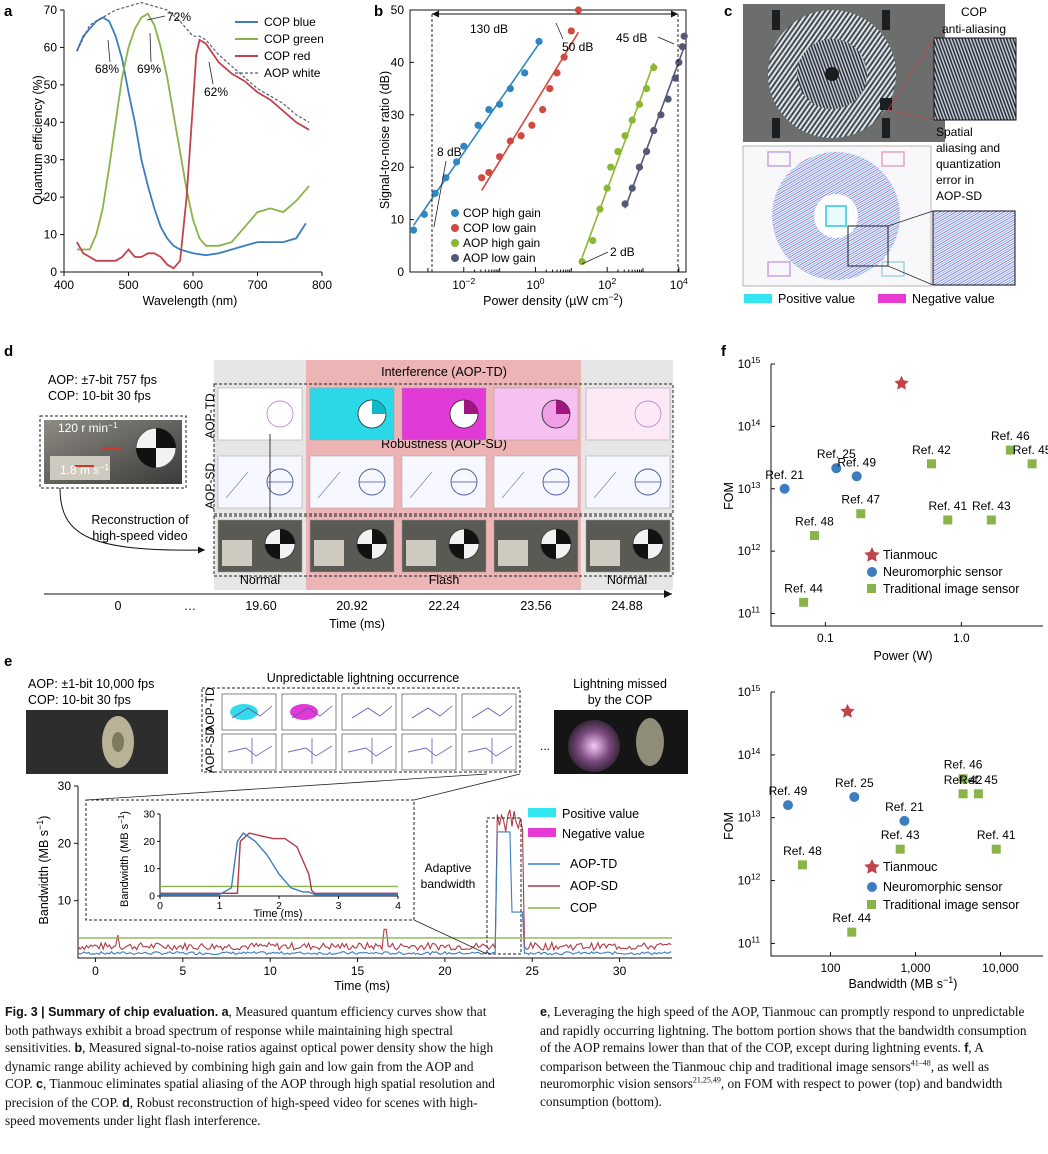 This screenshot has height=1154, width=1048. Describe the element at coordinates (728, 11) in the screenshot. I see `panel-label-c: c` at that location.